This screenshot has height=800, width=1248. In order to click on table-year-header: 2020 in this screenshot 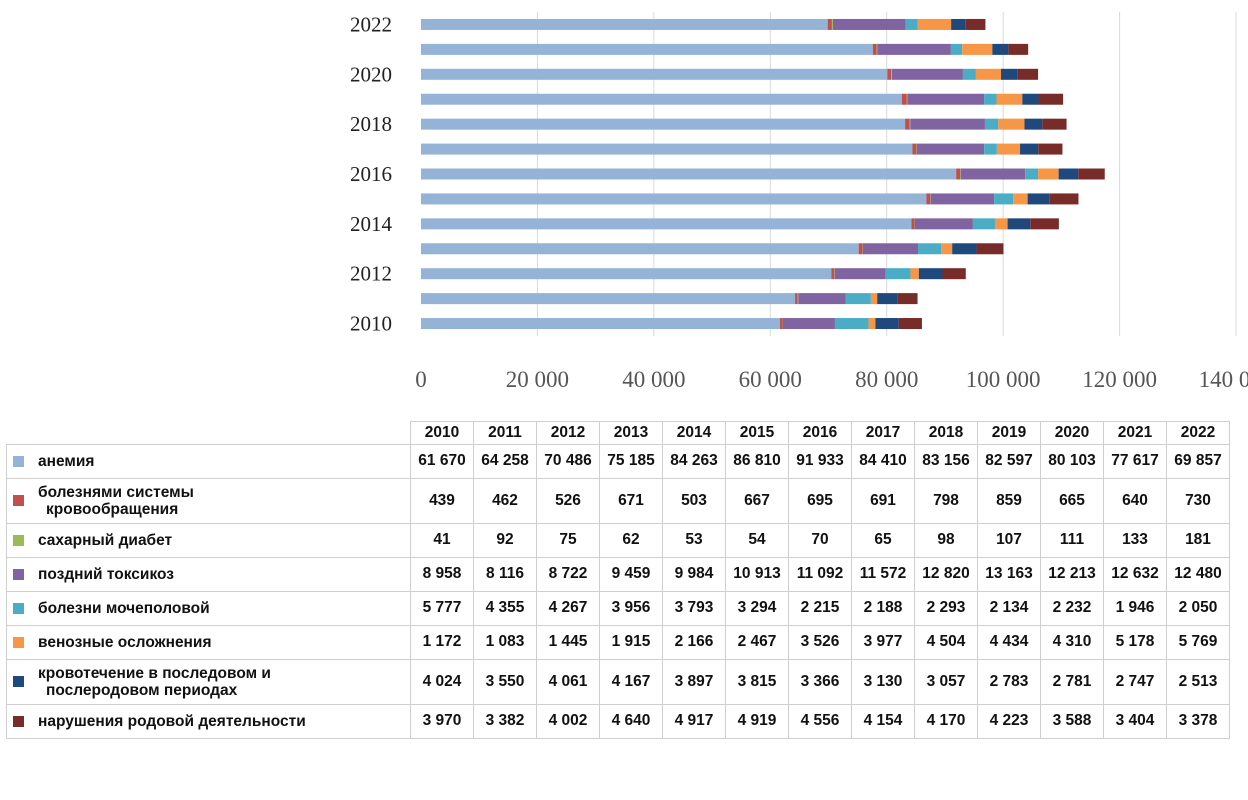, I will do `click(1072, 433)`.